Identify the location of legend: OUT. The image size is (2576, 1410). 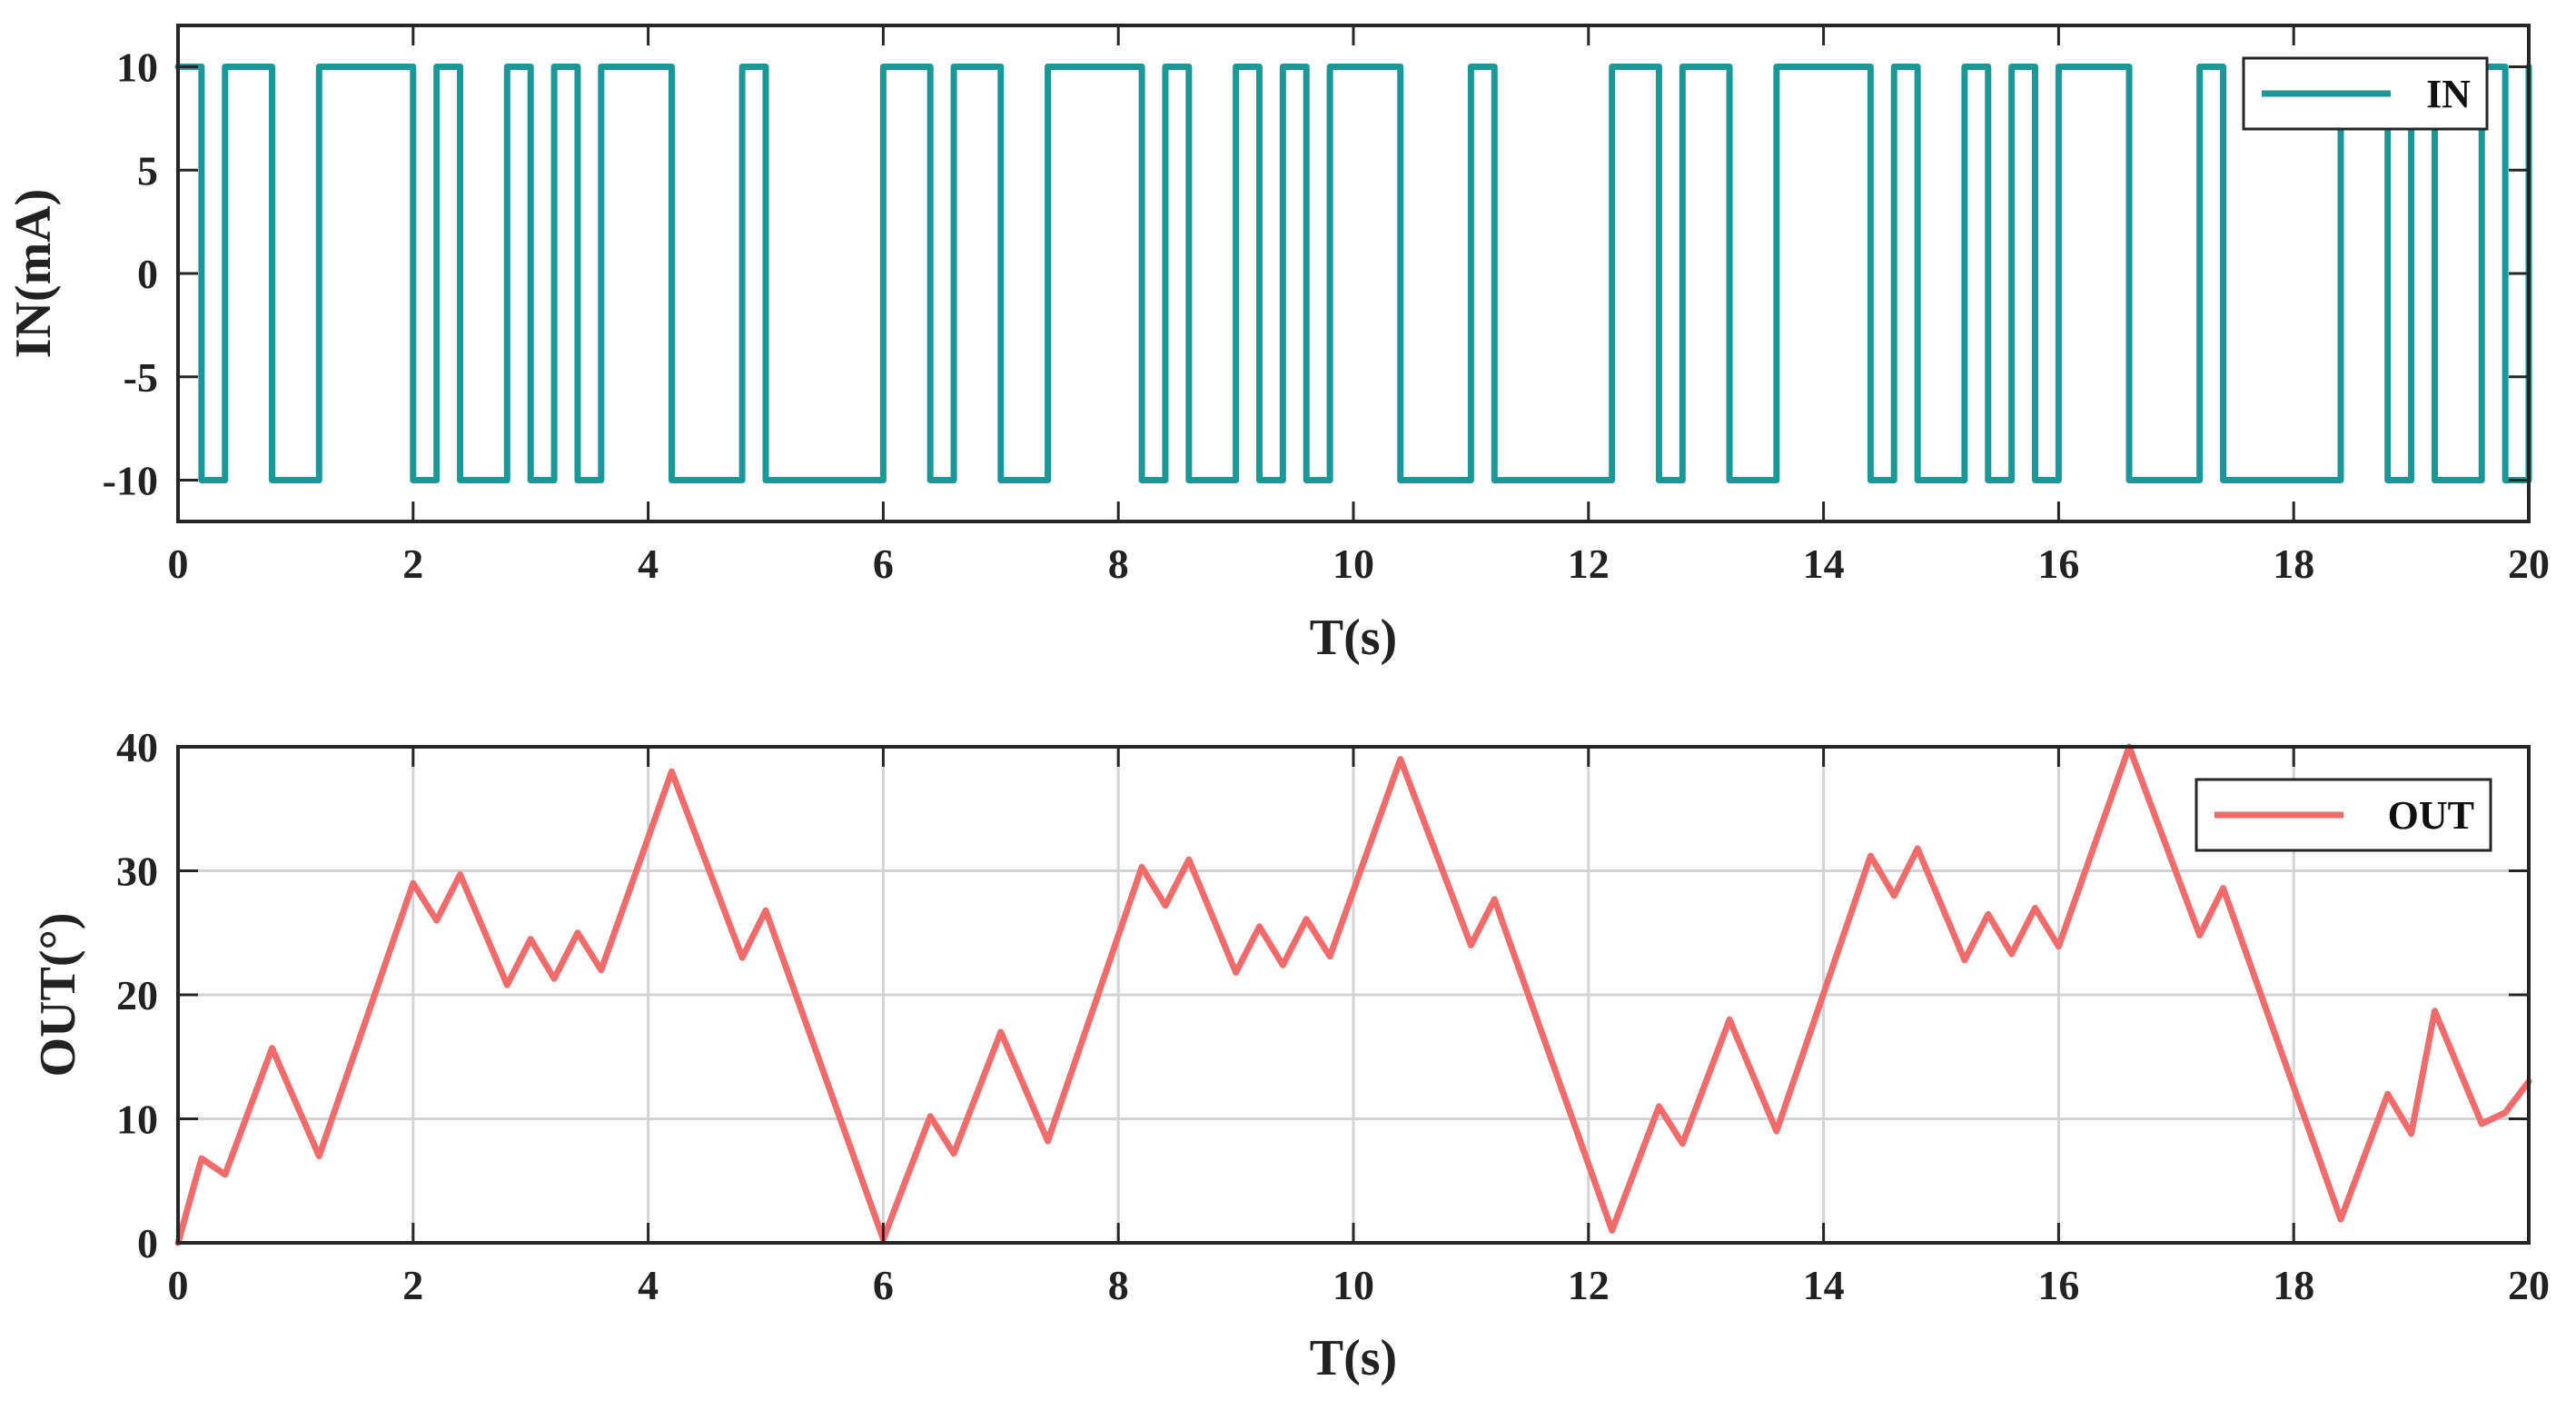
(2343, 815).